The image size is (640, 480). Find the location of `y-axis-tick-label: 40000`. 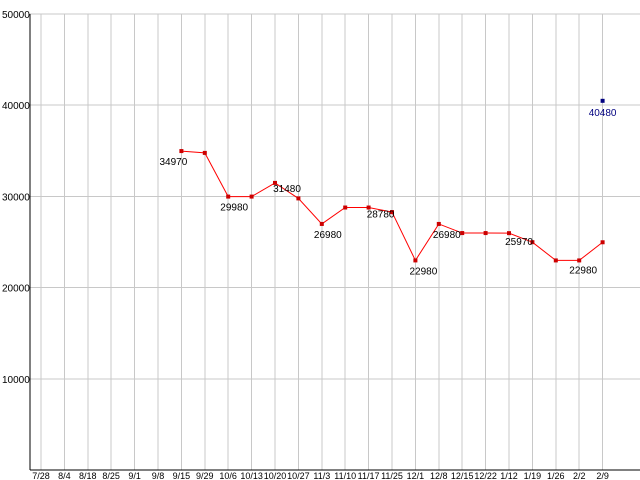

y-axis-tick-label: 40000 is located at coordinates (16, 106).